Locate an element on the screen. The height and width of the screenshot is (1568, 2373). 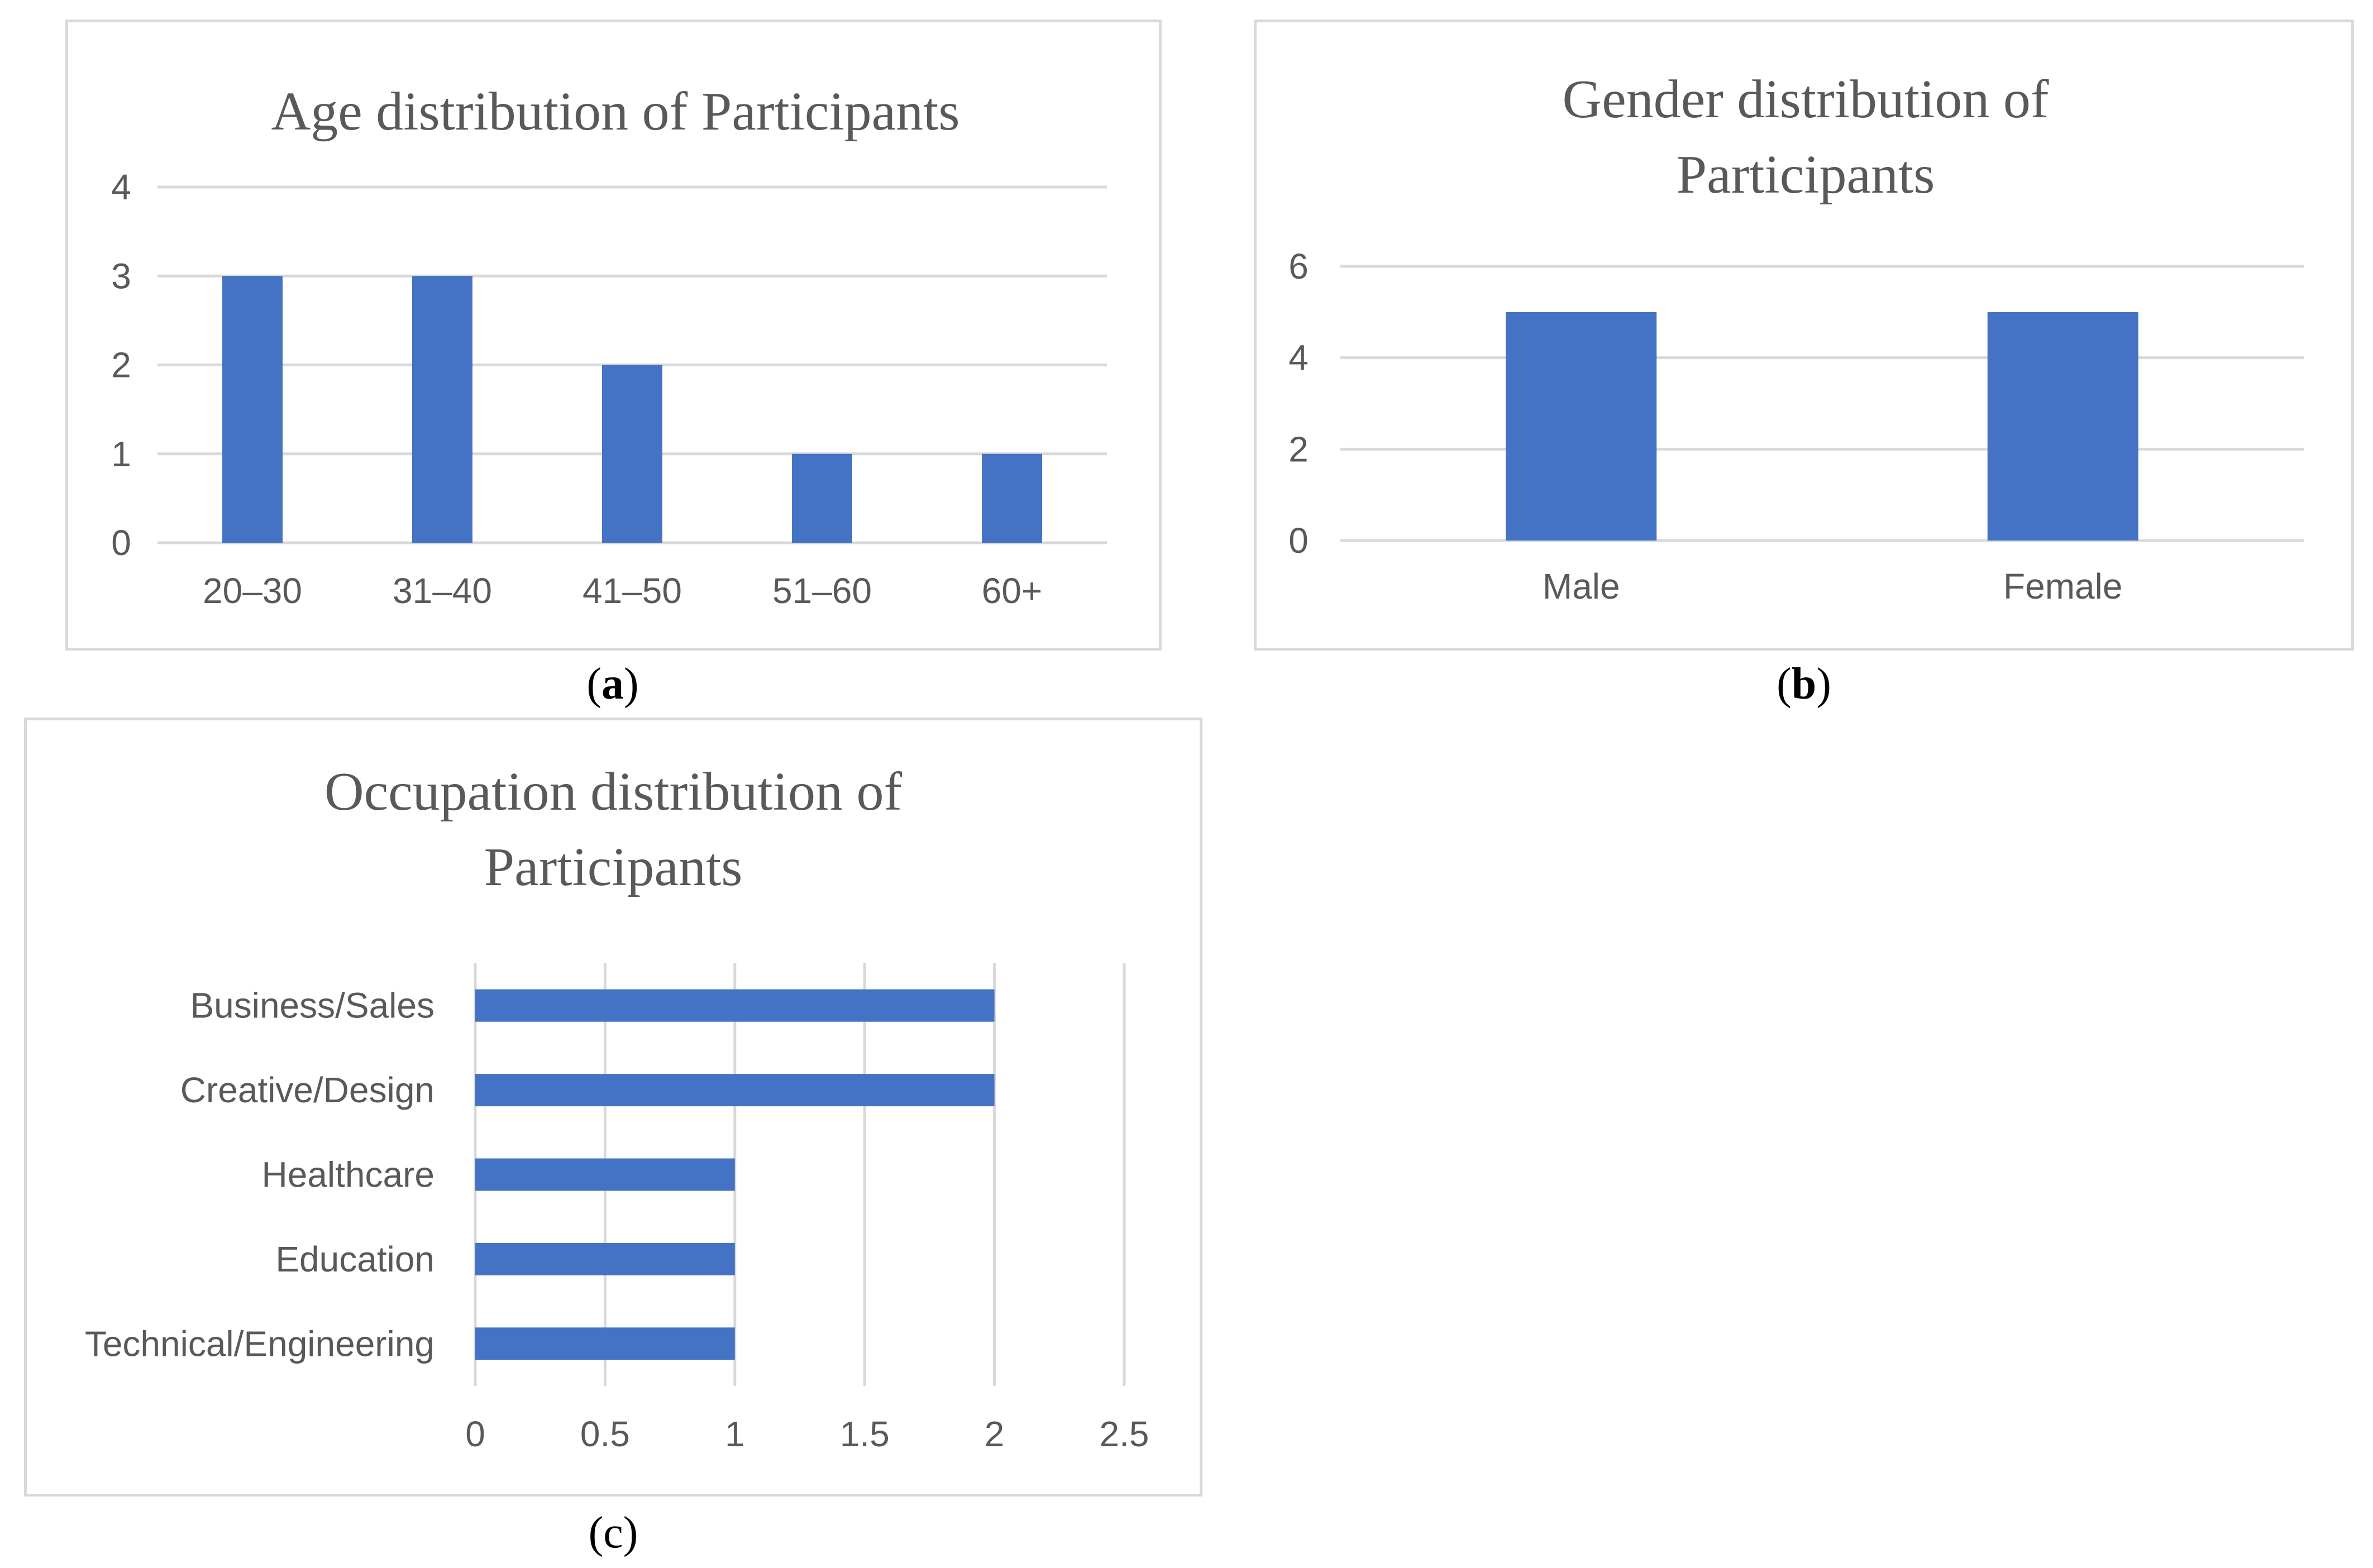
y-tick-label: Education is located at coordinates (355, 1259).